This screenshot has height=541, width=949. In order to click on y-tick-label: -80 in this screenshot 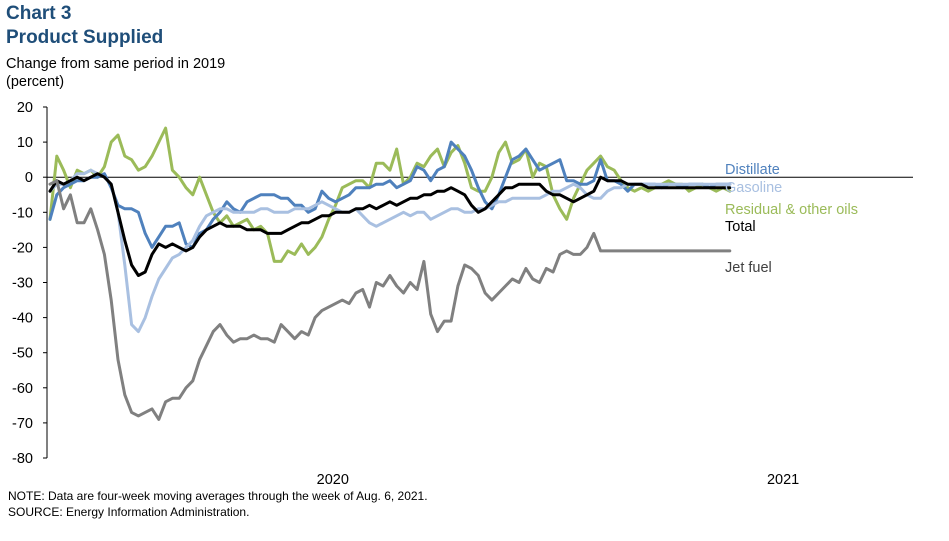, I will do `click(22, 459)`.